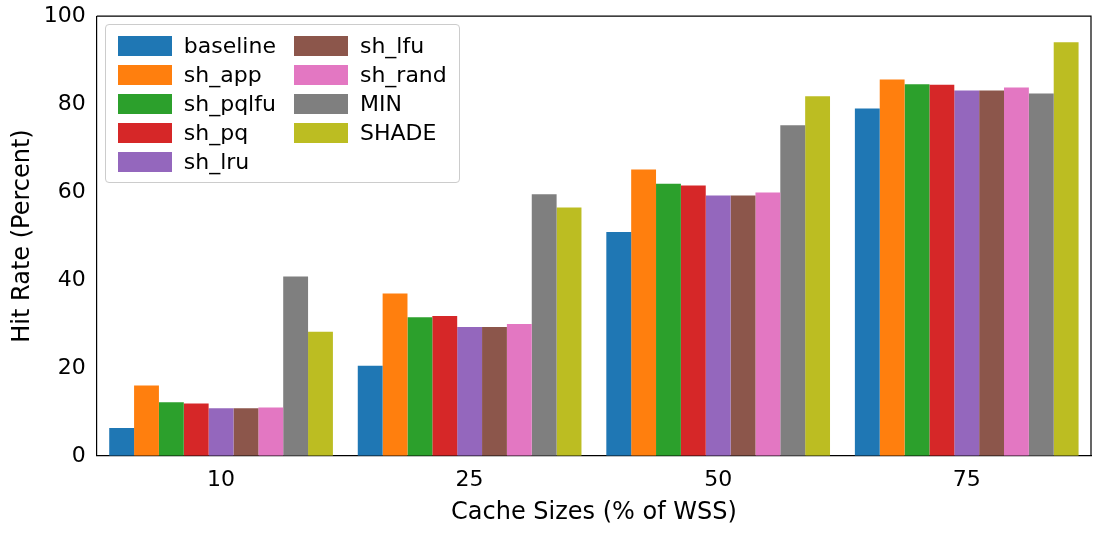 The width and height of the screenshot is (1093, 533). I want to click on legend-label: sh_app, so click(222, 75).